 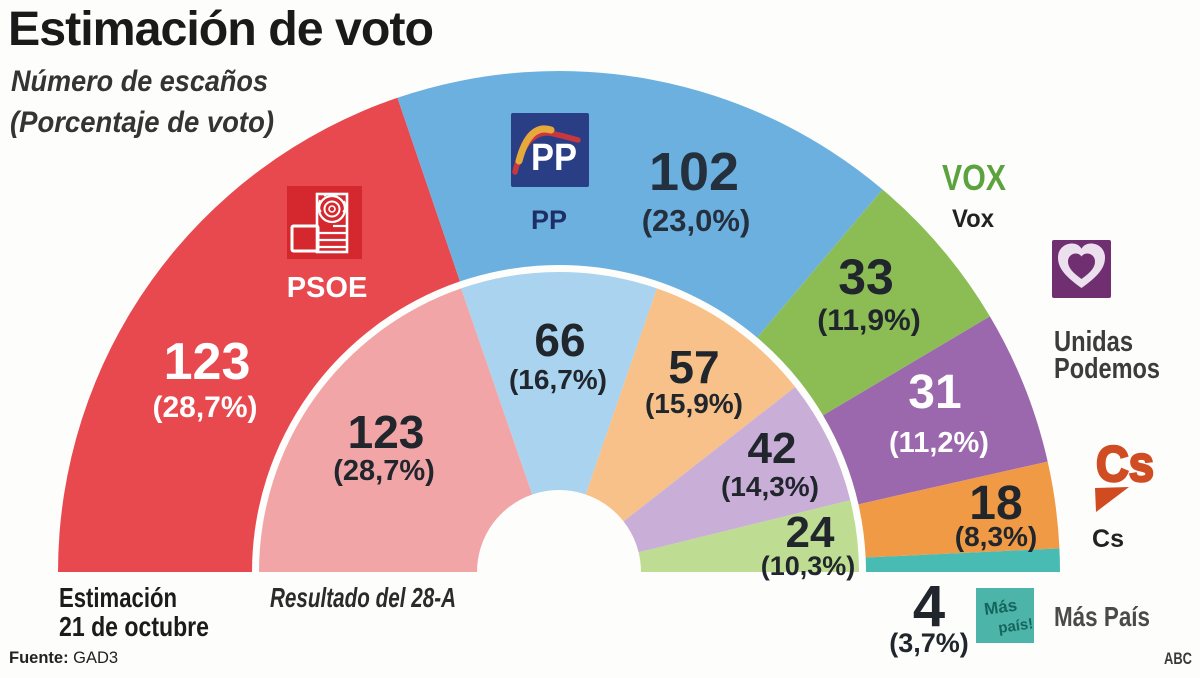 What do you see at coordinates (558, 379) in the screenshot?
I see `svg-text: (16,7%)` at bounding box center [558, 379].